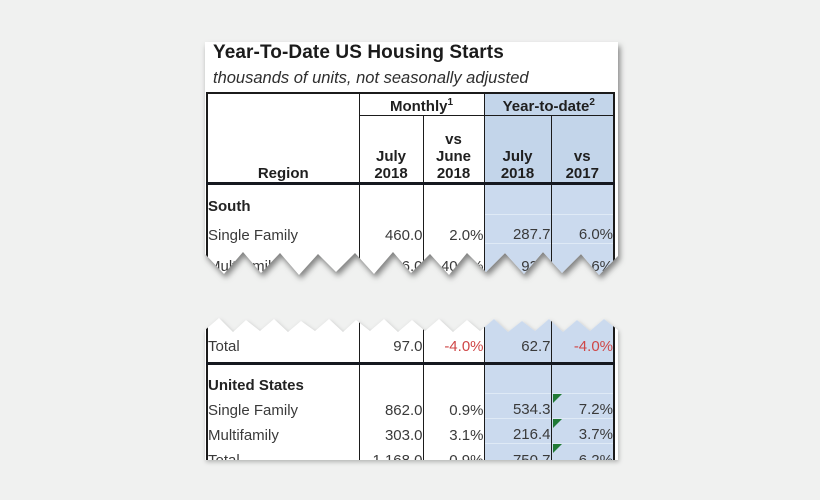 The width and height of the screenshot is (820, 500). Describe the element at coordinates (390, 259) in the screenshot. I see `value-cell: 176.0` at that location.